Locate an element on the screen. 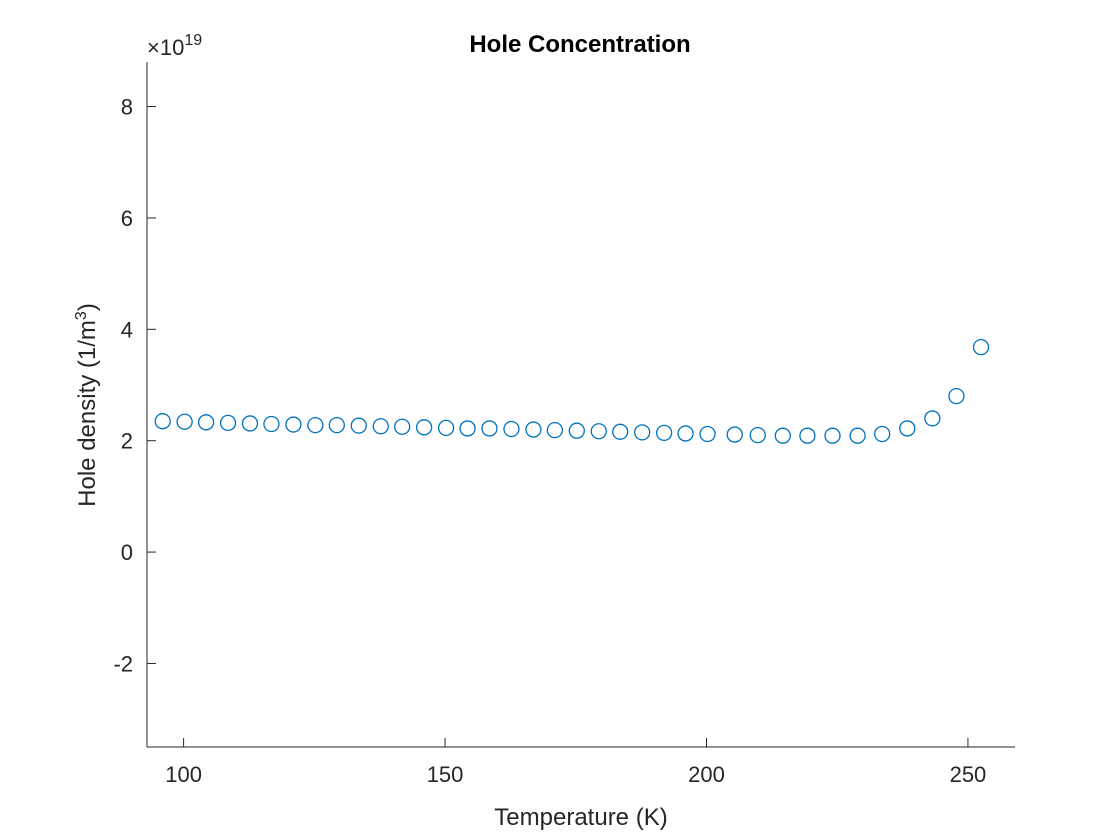  y-axis-exponent-label: ×10¹⁹ is located at coordinates (174, 46).